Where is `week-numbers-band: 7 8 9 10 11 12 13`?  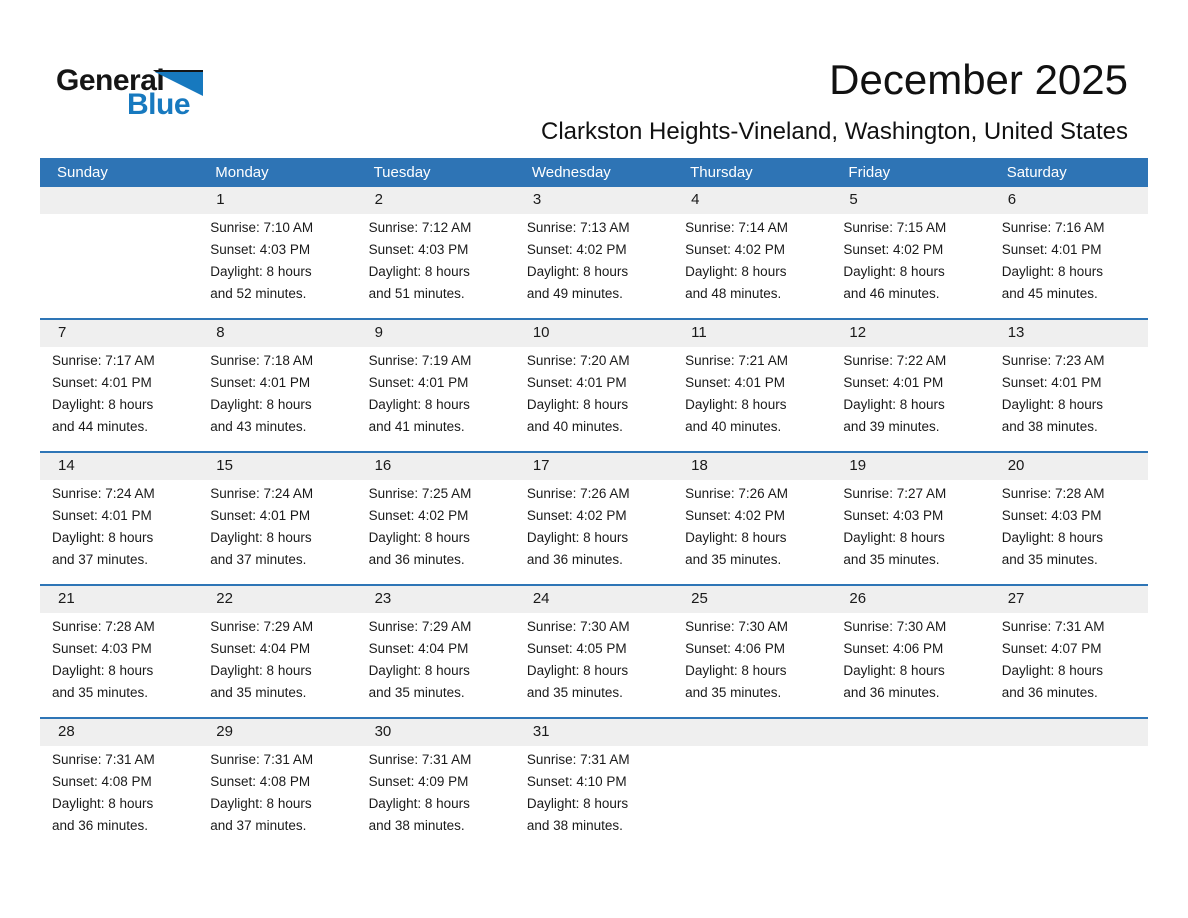 week-numbers-band: 7 8 9 10 11 12 13 is located at coordinates (594, 333).